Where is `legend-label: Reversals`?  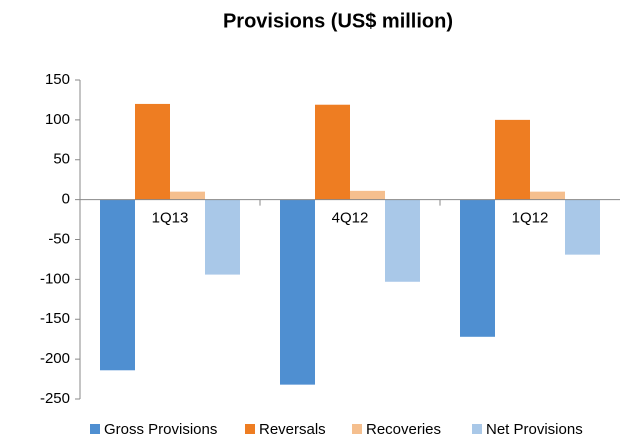
legend-label: Reversals is located at coordinates (292, 429).